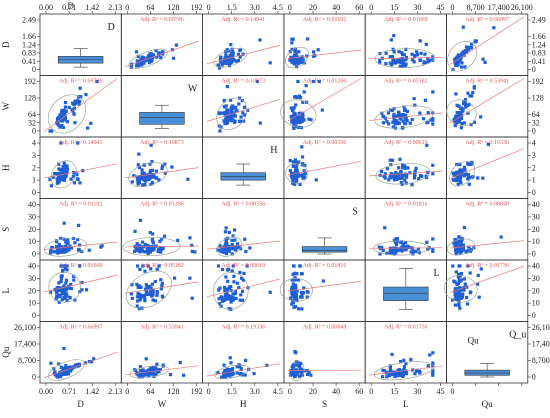  Describe the element at coordinates (355, 212) in the screenshot. I see `diagonal-label-S: S` at that location.